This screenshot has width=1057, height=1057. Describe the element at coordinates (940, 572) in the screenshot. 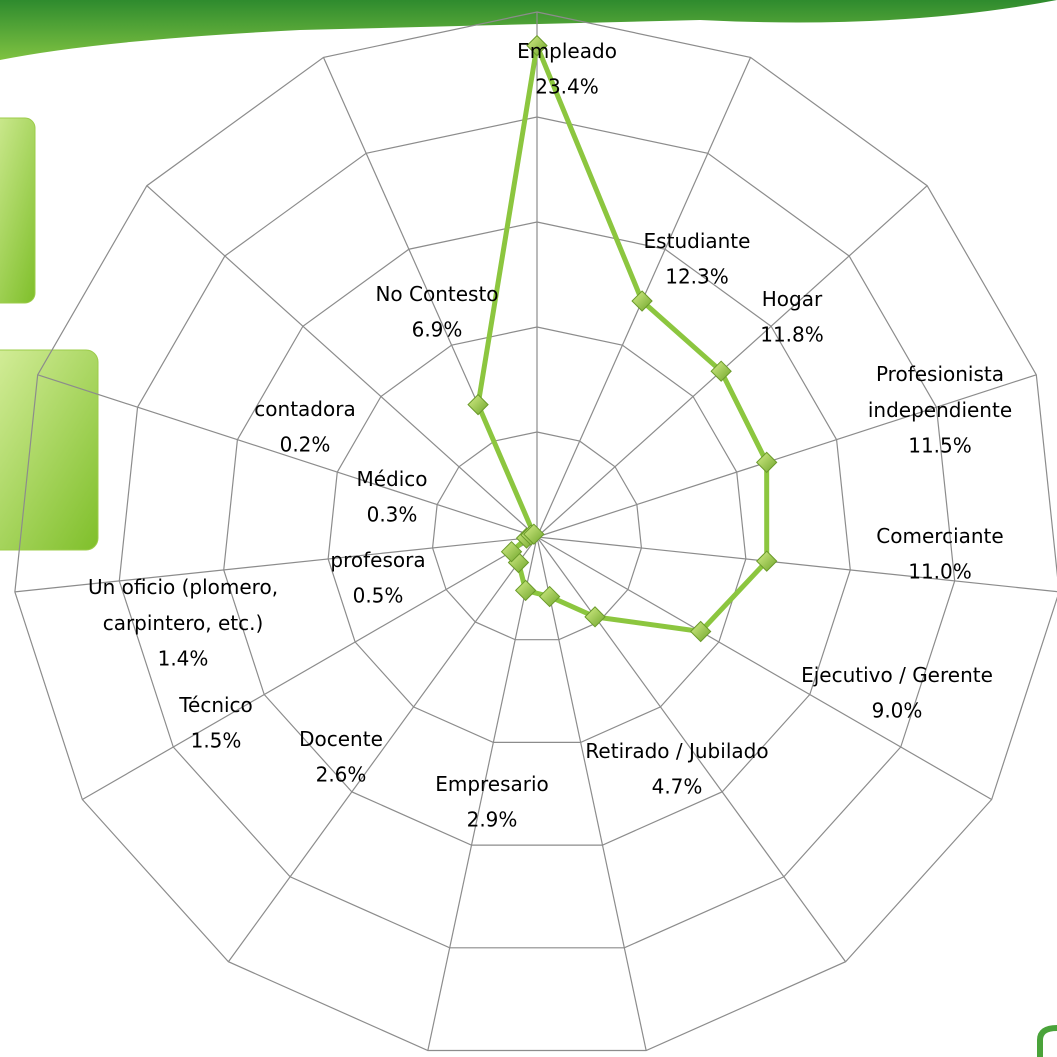

I see `value-label: 11.0%` at that location.